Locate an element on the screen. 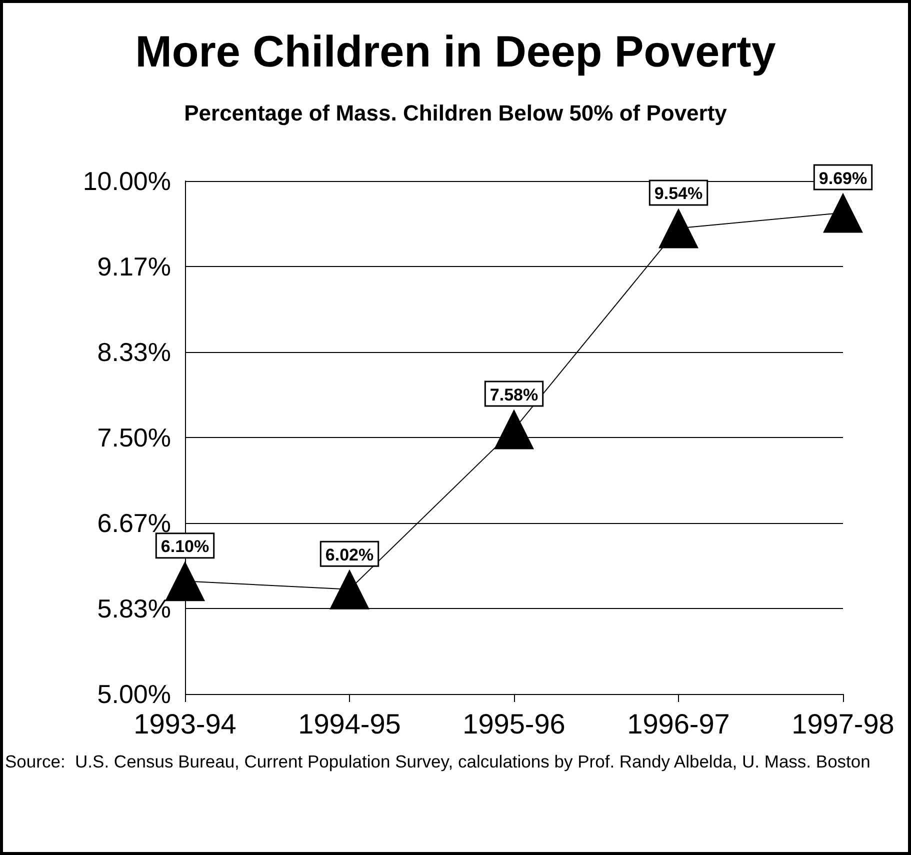 Image resolution: width=911 pixels, height=855 pixels. data-label: 9.54% is located at coordinates (678, 194).